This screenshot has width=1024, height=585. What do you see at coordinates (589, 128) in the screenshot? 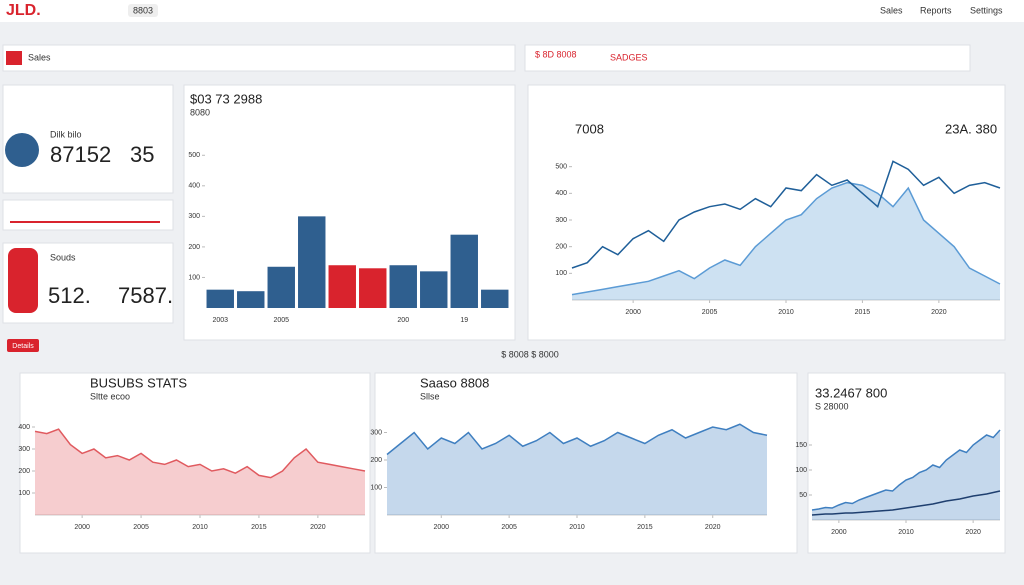
I see `chart-title: 7008` at bounding box center [589, 128].